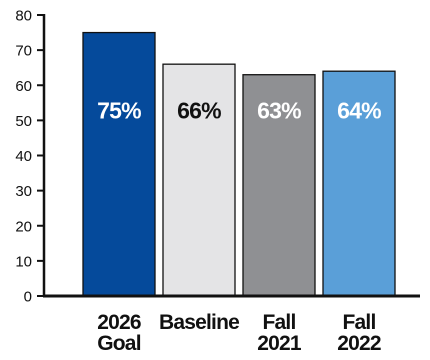 The image size is (430, 360). I want to click on category-label-3-line-1: Fall, so click(279, 322).